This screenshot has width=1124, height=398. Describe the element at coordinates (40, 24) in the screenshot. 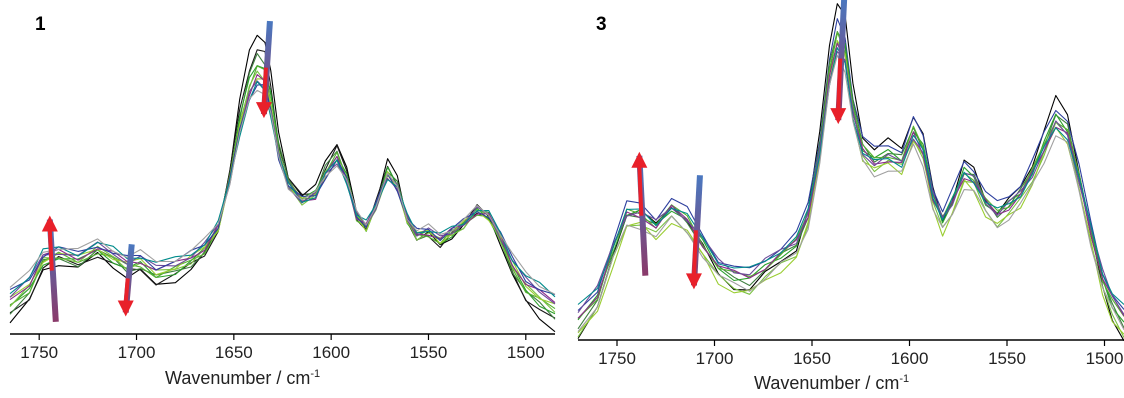

I see `panel-label: 1` at that location.